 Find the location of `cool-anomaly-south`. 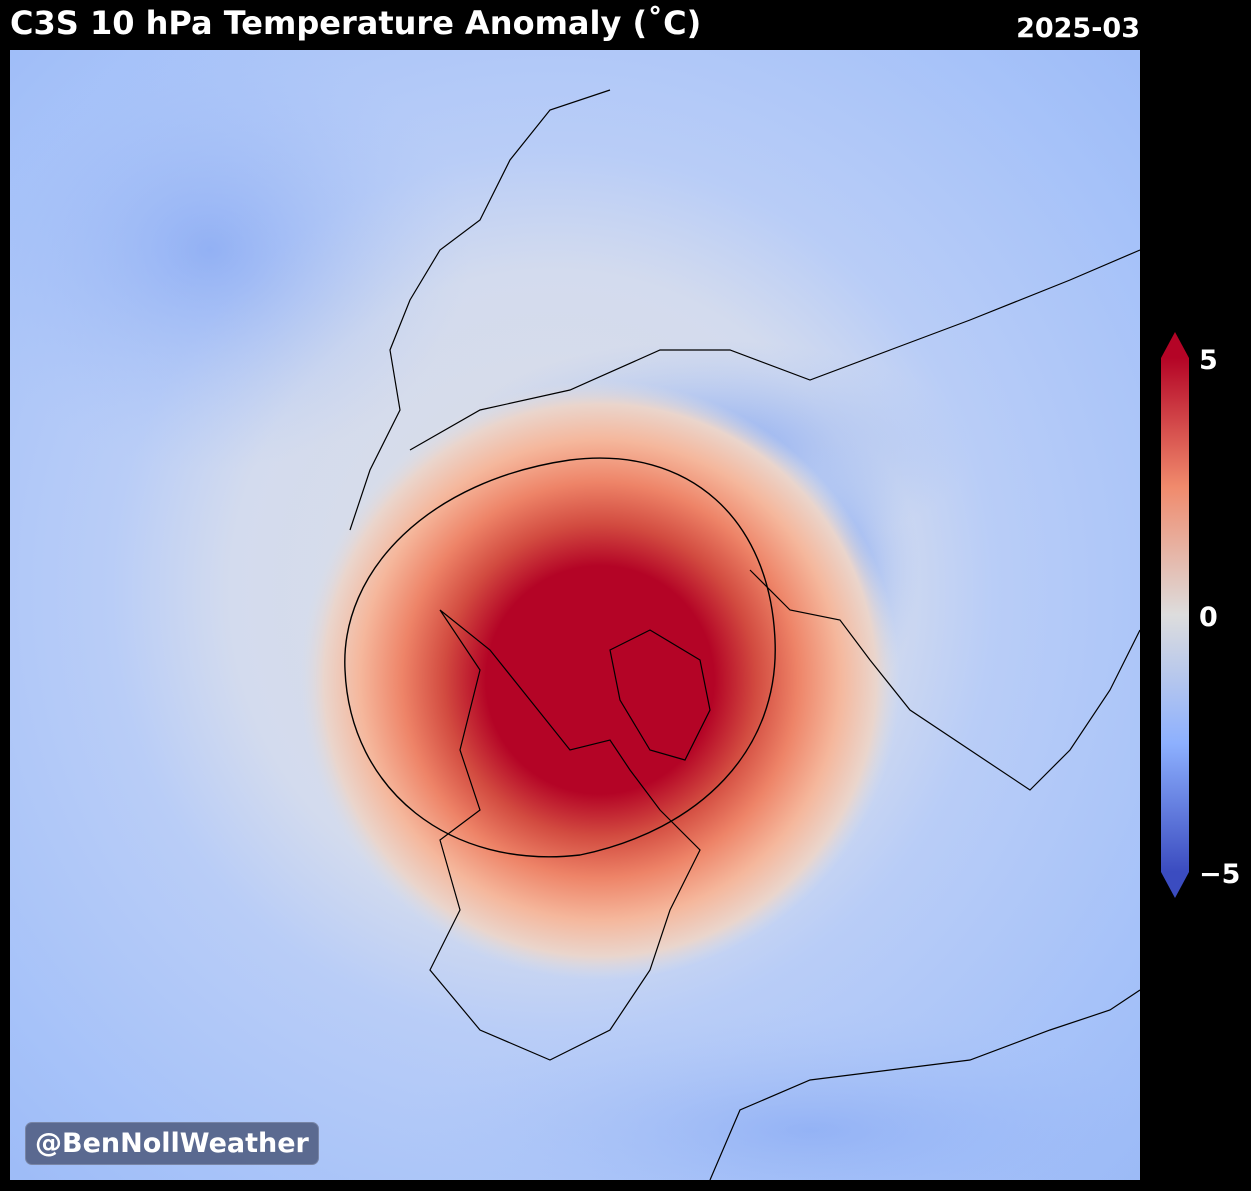

cool-anomaly-south is located at coordinates (765, 1095).